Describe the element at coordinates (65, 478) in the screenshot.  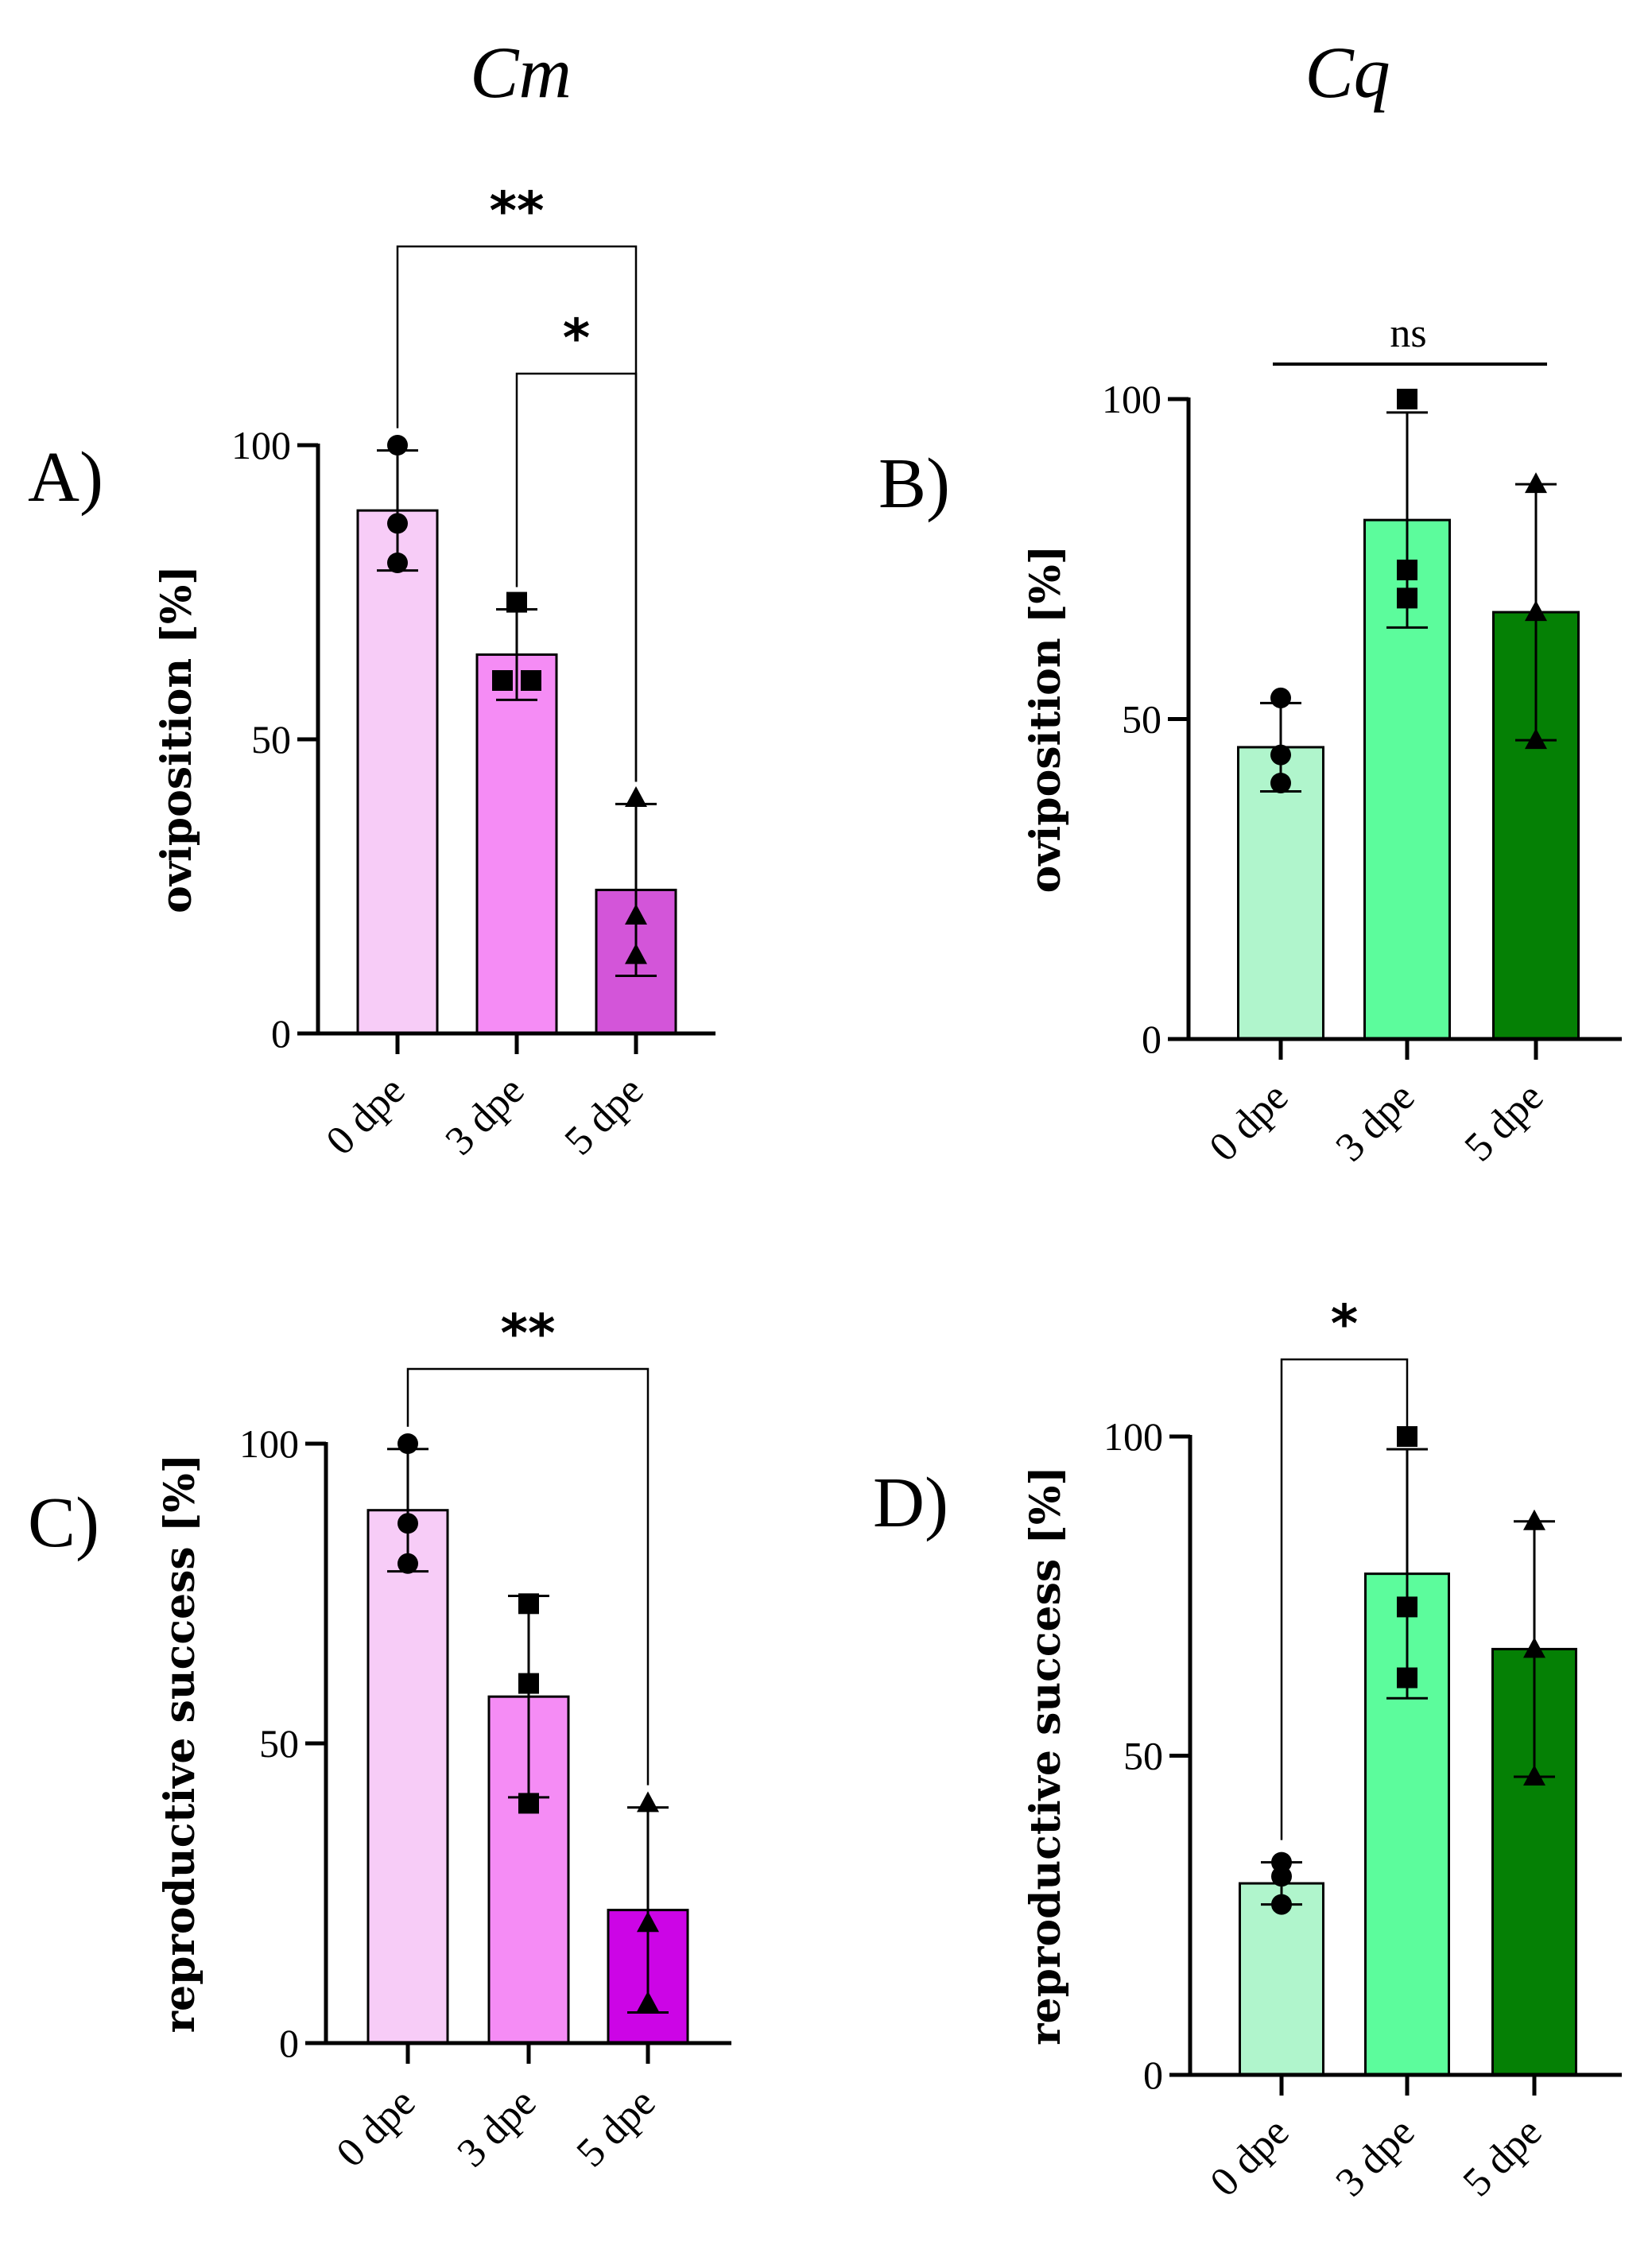
I see `panel-label: A)` at that location.